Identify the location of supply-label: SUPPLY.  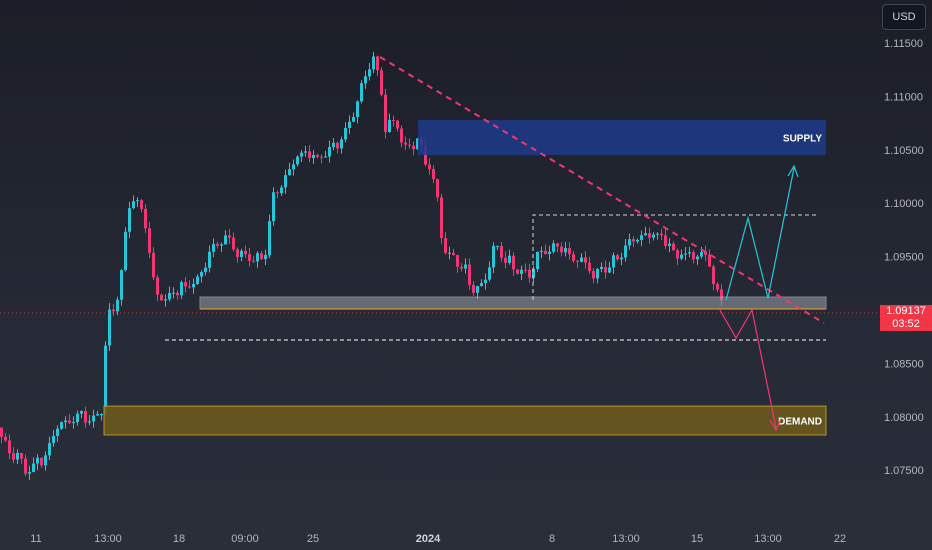
(802, 139).